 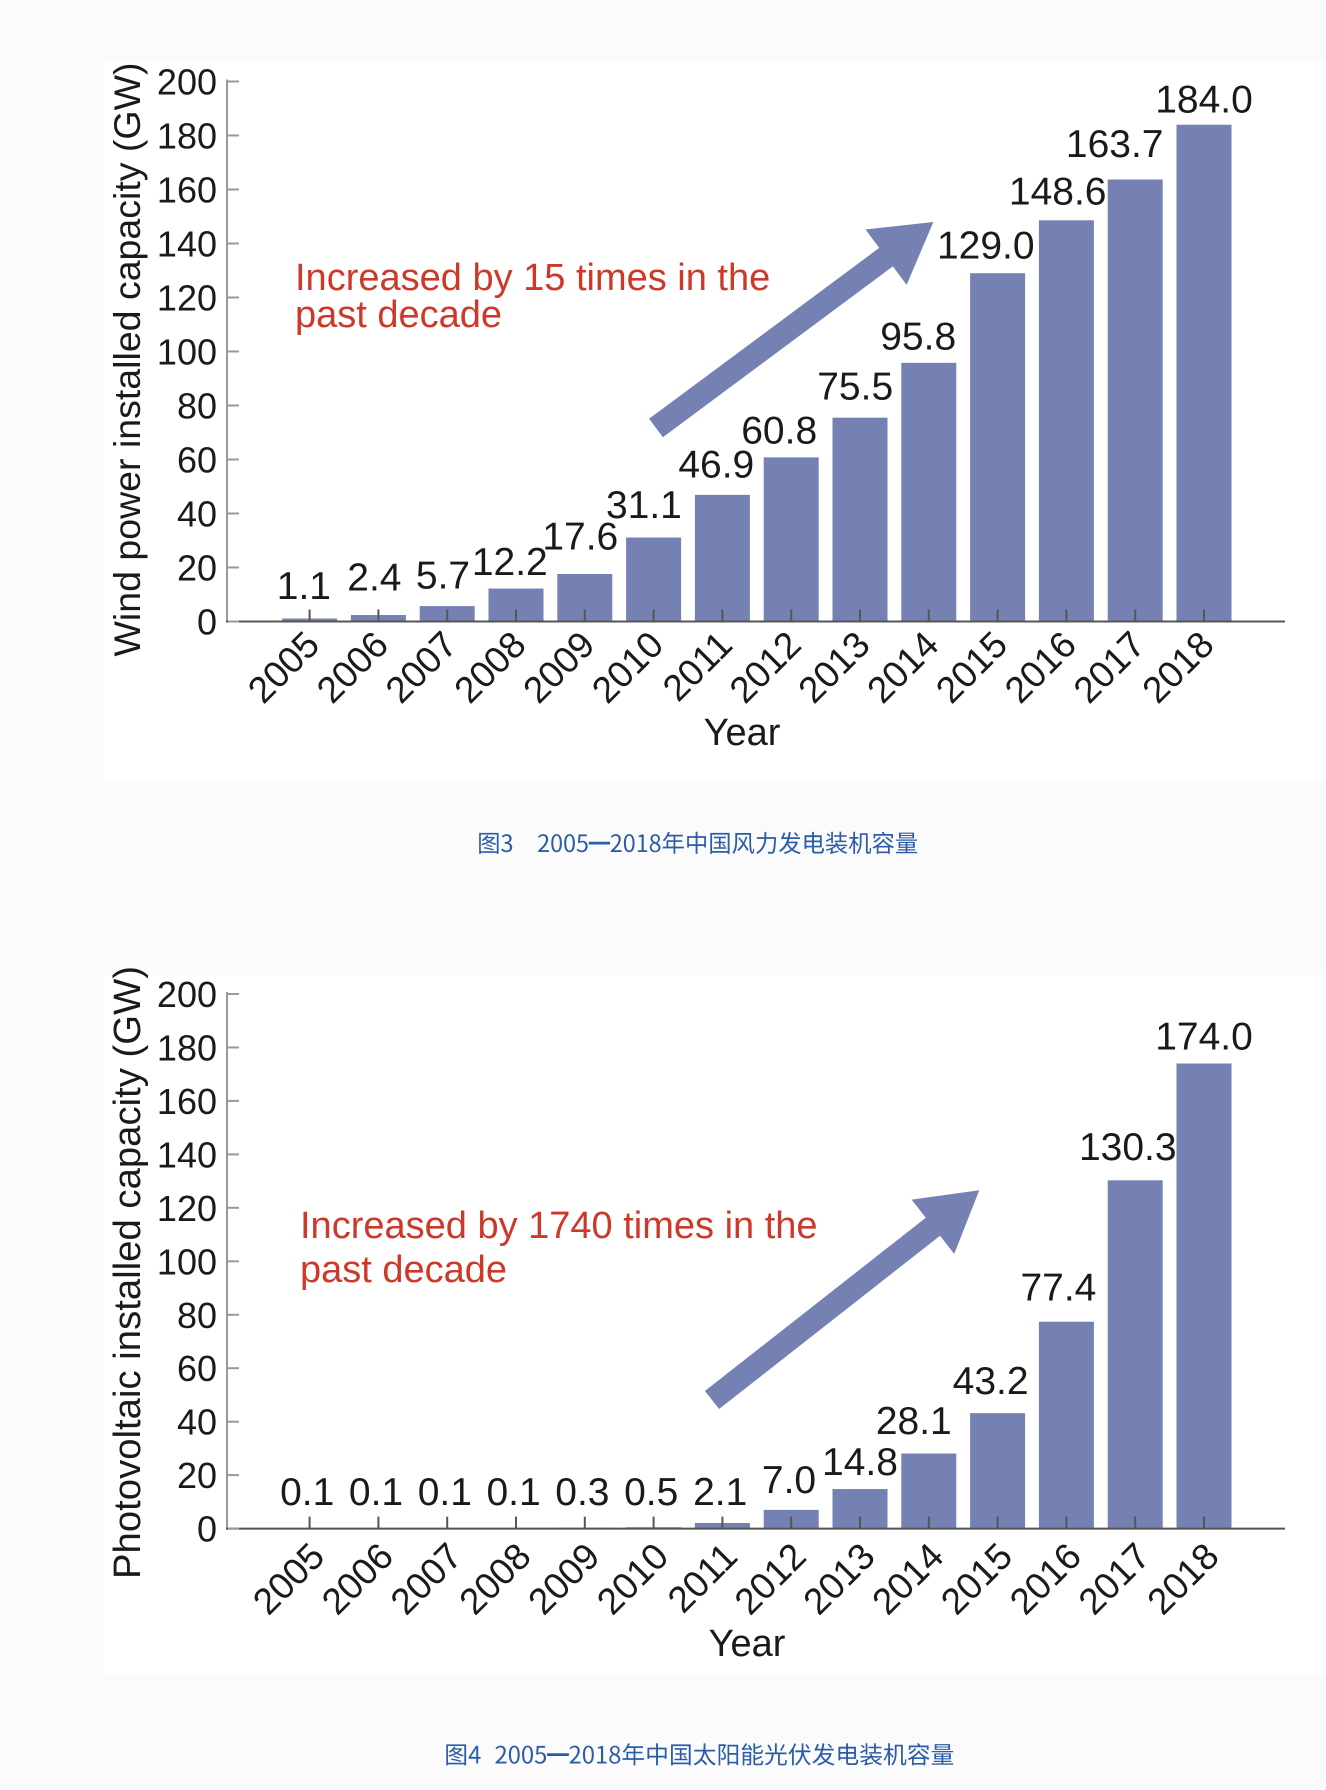 What do you see at coordinates (1058, 1288) in the screenshot?
I see `svg-text: 77.4` at bounding box center [1058, 1288].